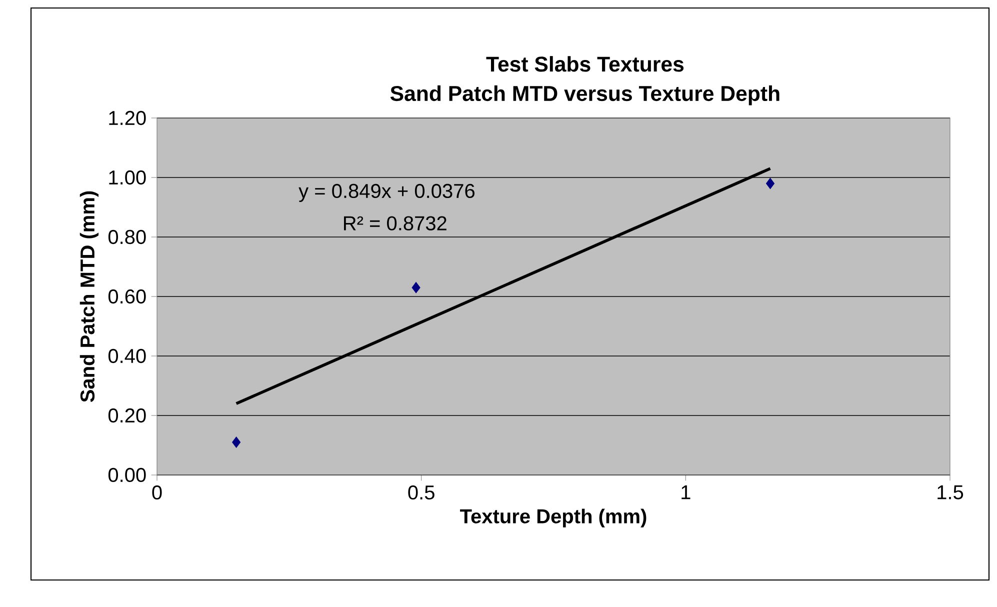 This screenshot has width=997, height=607. Describe the element at coordinates (89, 296) in the screenshot. I see `y-axis-title: Sand Patch MTD (mm)` at that location.